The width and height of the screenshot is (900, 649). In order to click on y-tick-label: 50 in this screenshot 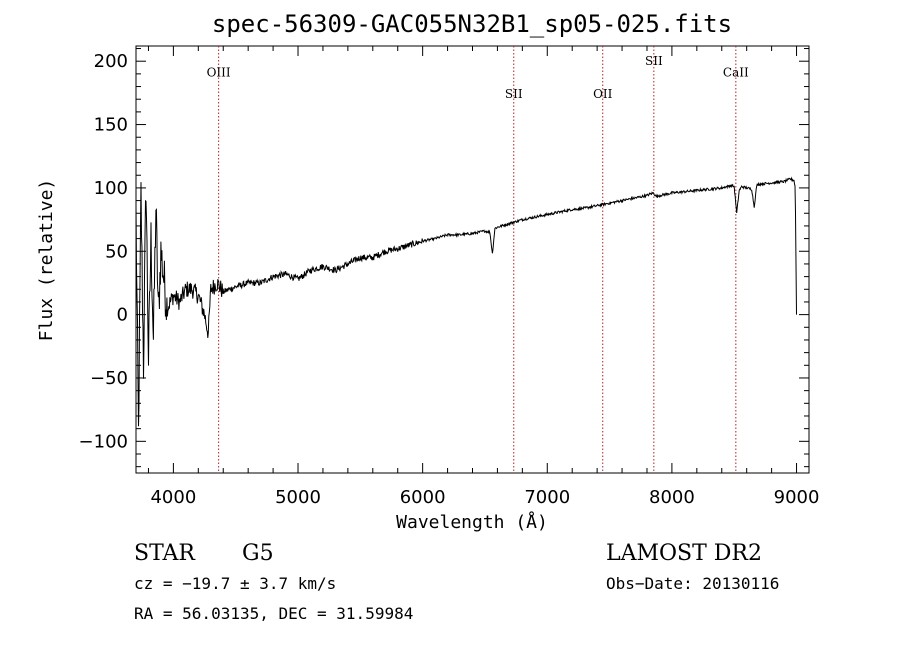, I will do `click(116, 251)`.